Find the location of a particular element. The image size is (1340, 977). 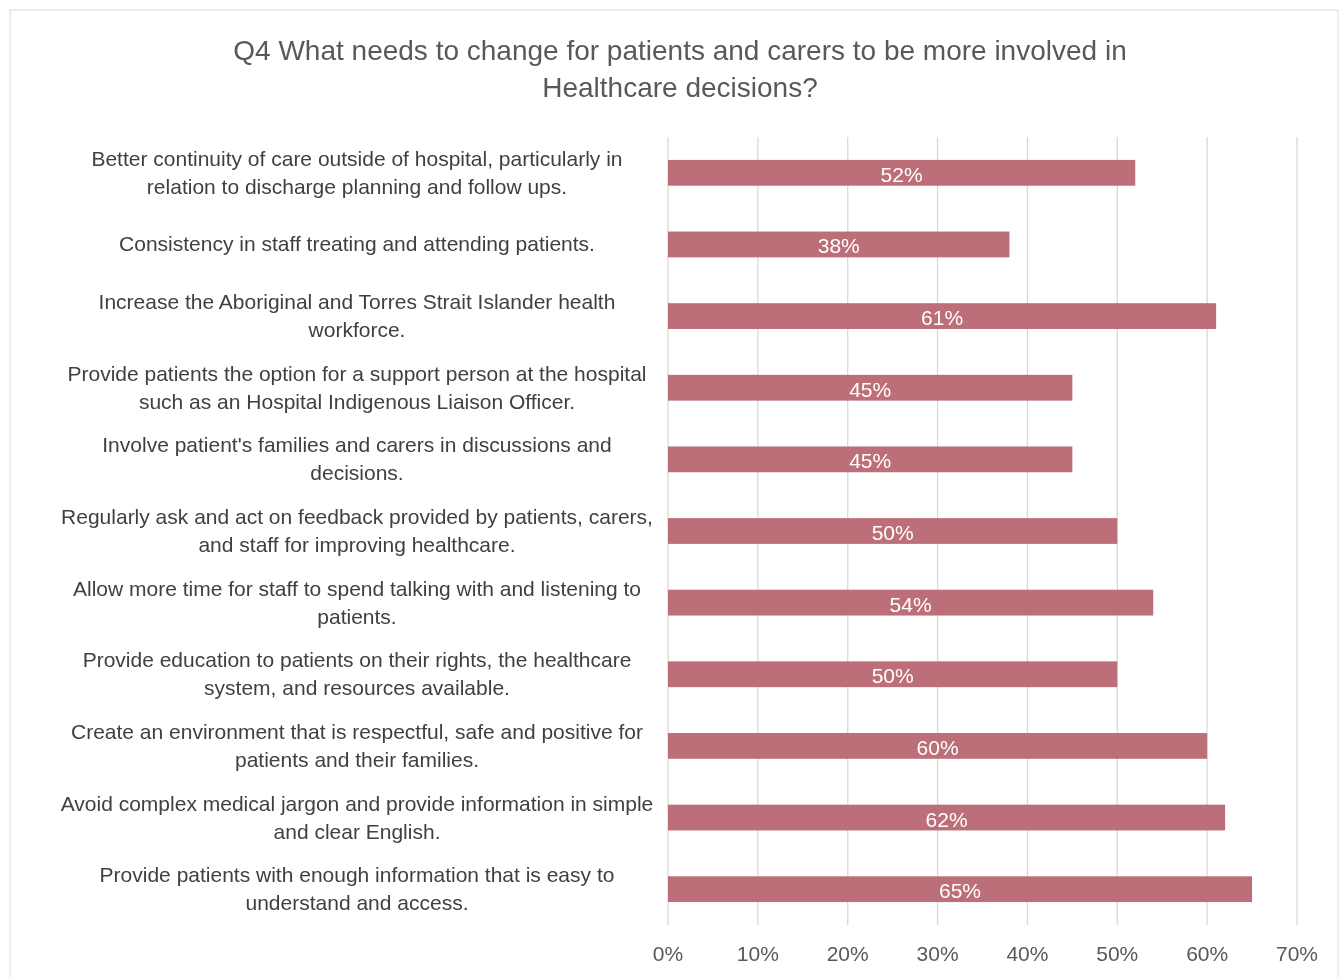

y-tick-label: Consistency in staff treating and attending patients. is located at coordinates (357, 244).